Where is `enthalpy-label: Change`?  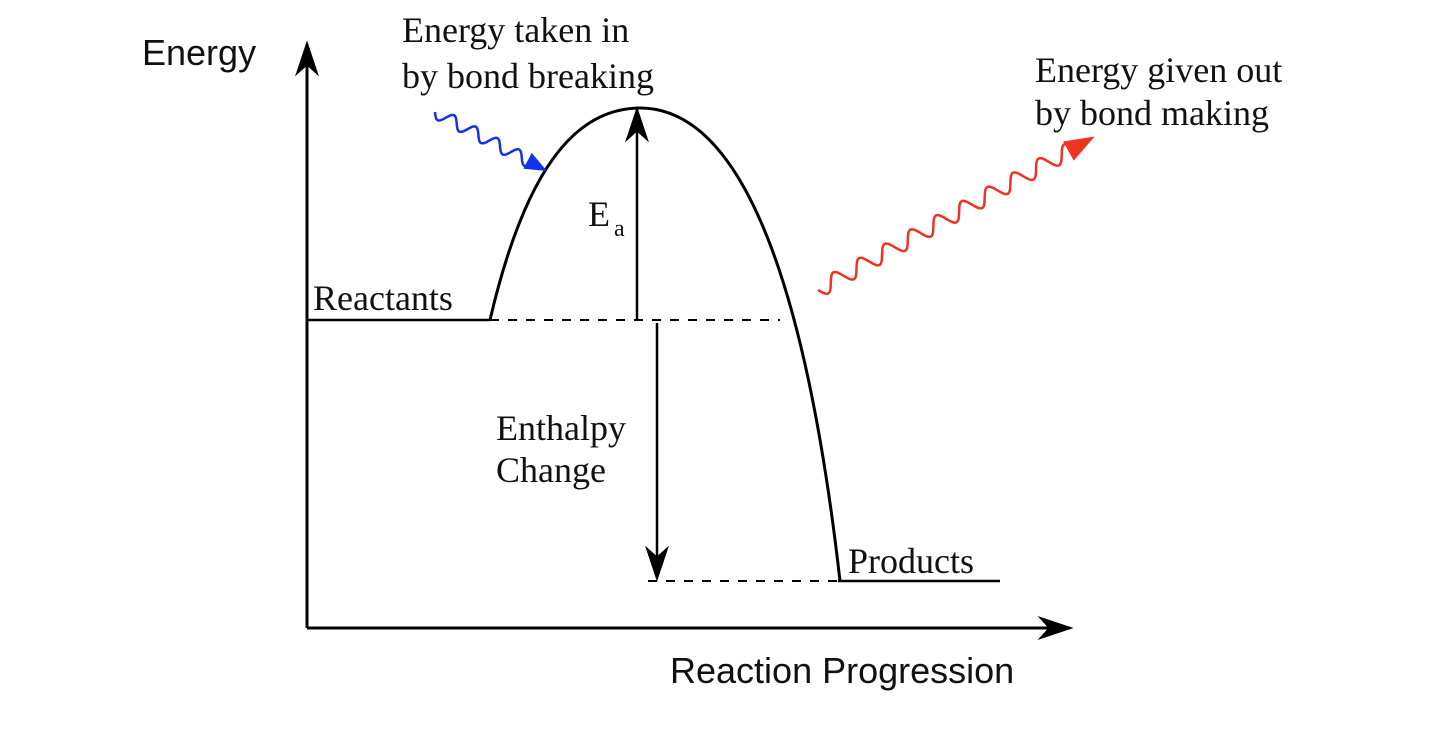
enthalpy-label: Change is located at coordinates (551, 470).